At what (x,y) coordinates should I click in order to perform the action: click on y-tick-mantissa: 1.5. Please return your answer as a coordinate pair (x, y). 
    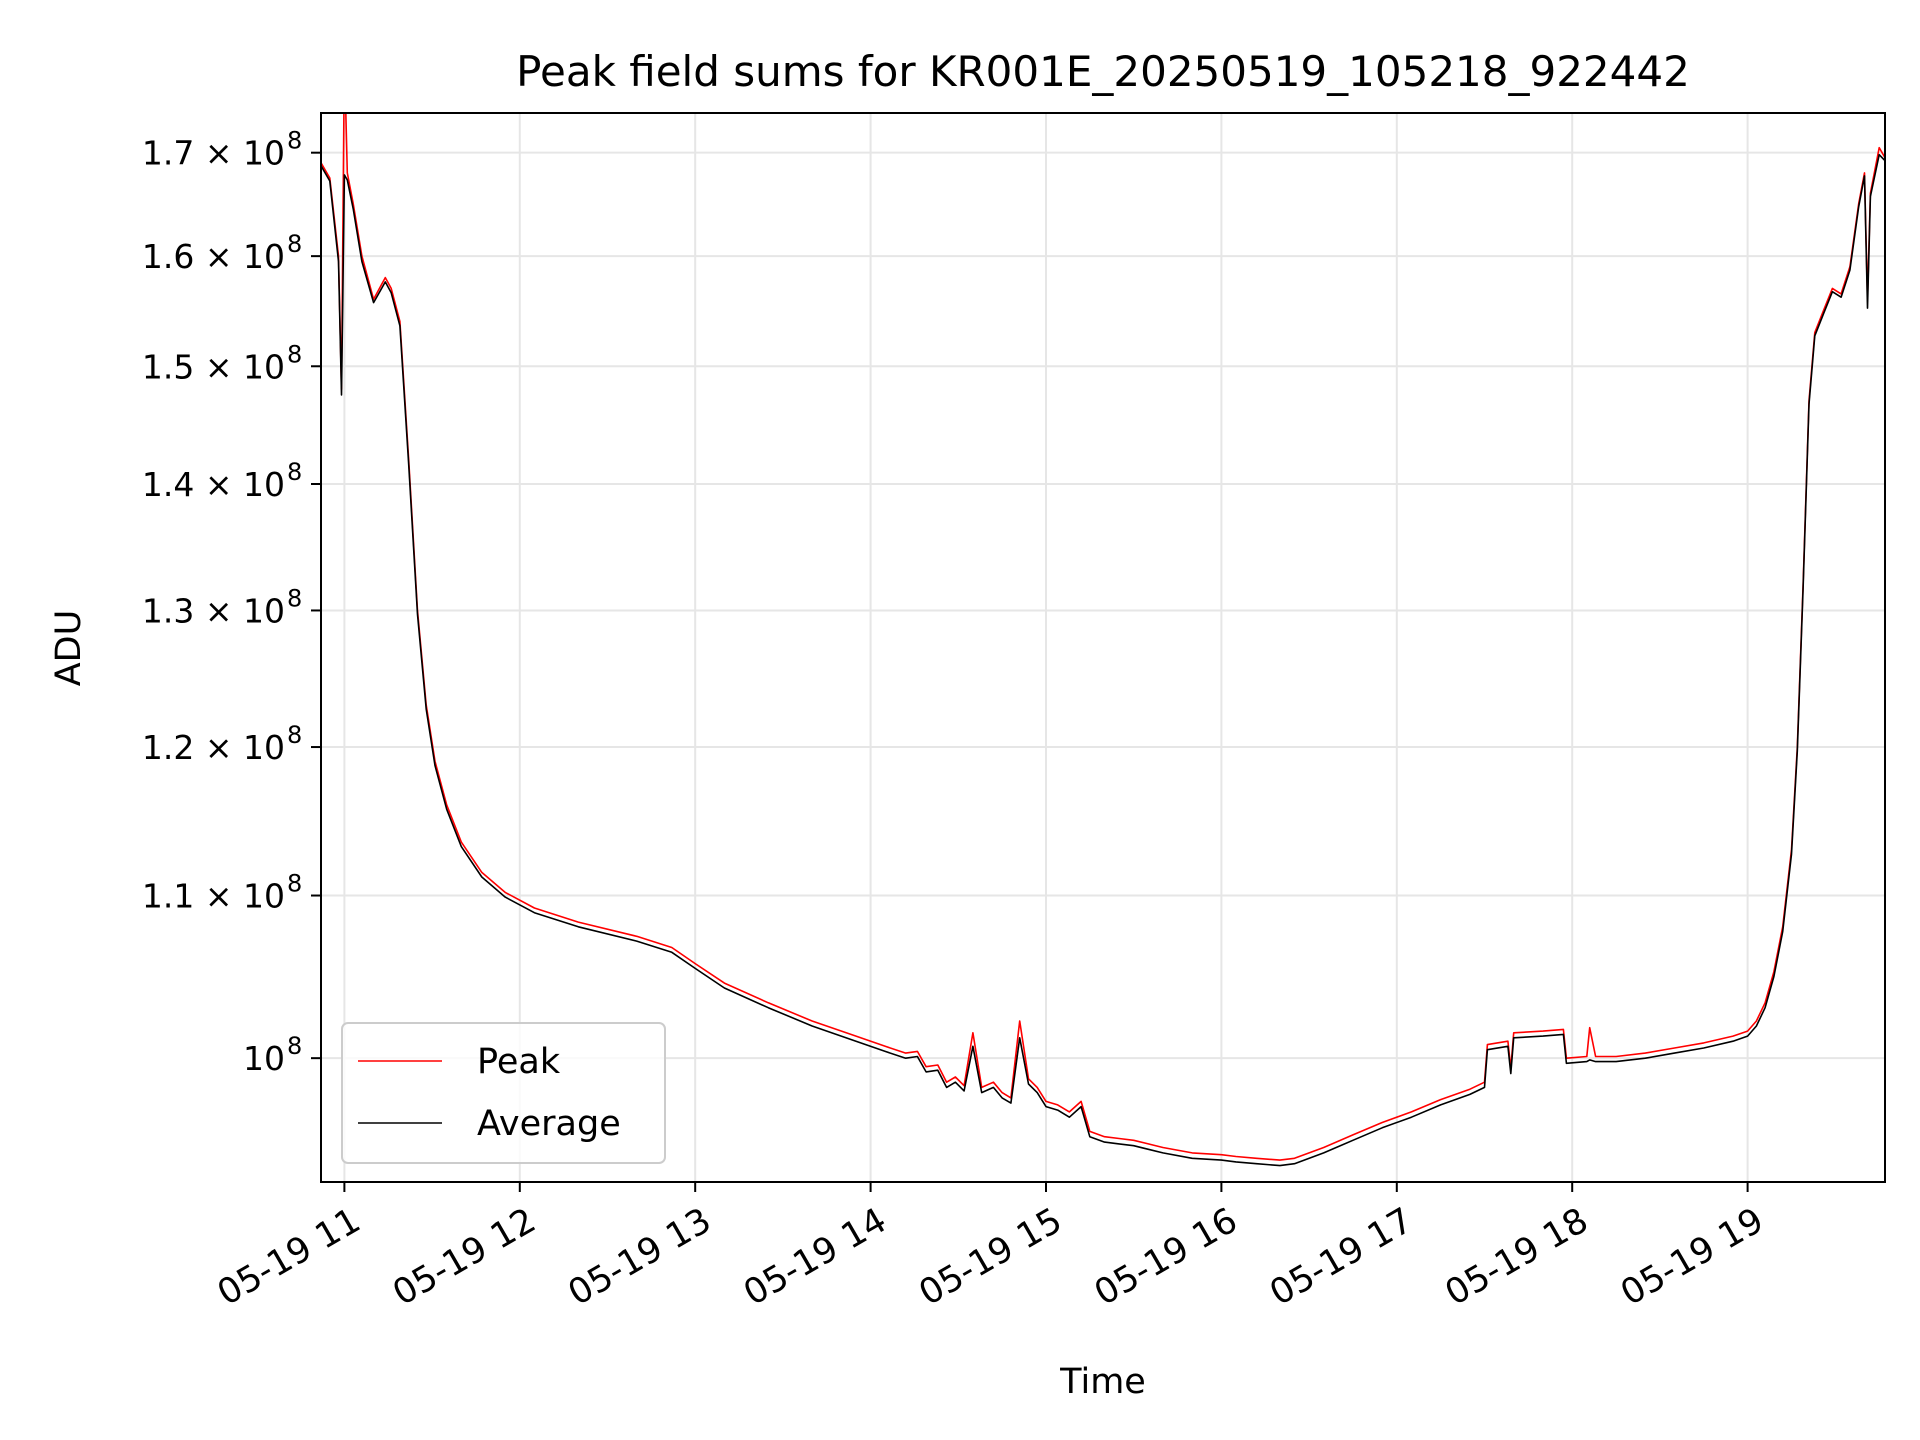
    Looking at the image, I should click on (168, 366).